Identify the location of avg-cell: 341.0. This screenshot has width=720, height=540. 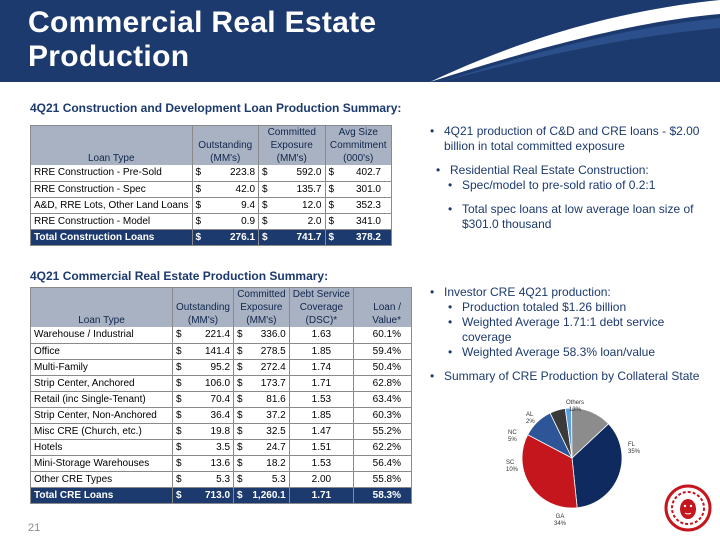
(364, 221).